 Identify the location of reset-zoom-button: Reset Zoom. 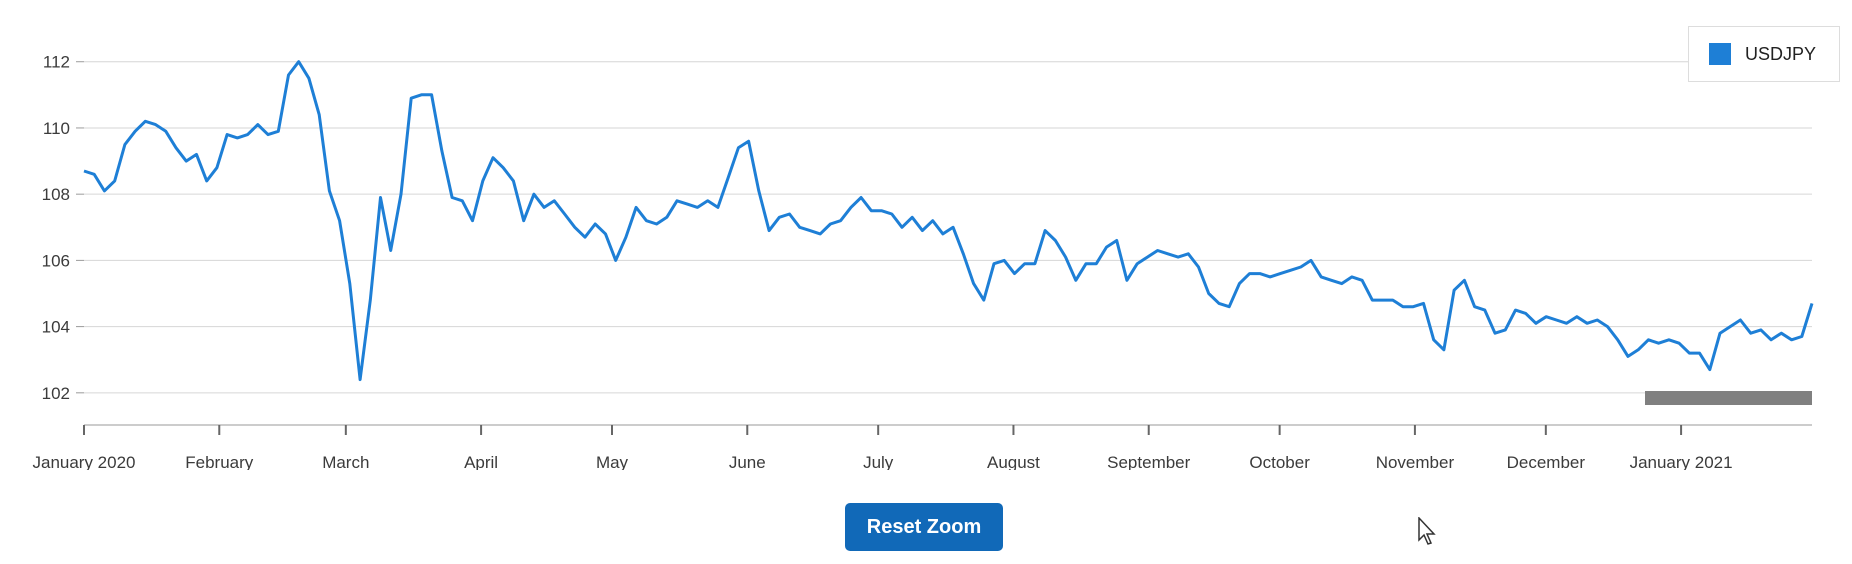
(924, 527).